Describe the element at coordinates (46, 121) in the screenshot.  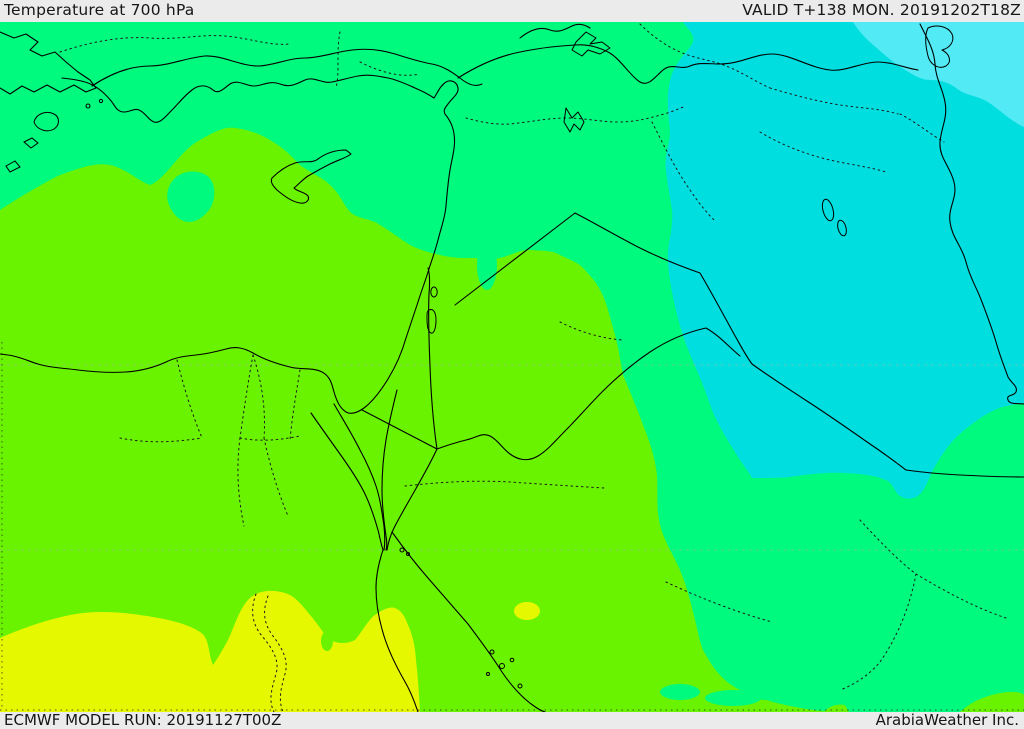
I see `island-icon` at that location.